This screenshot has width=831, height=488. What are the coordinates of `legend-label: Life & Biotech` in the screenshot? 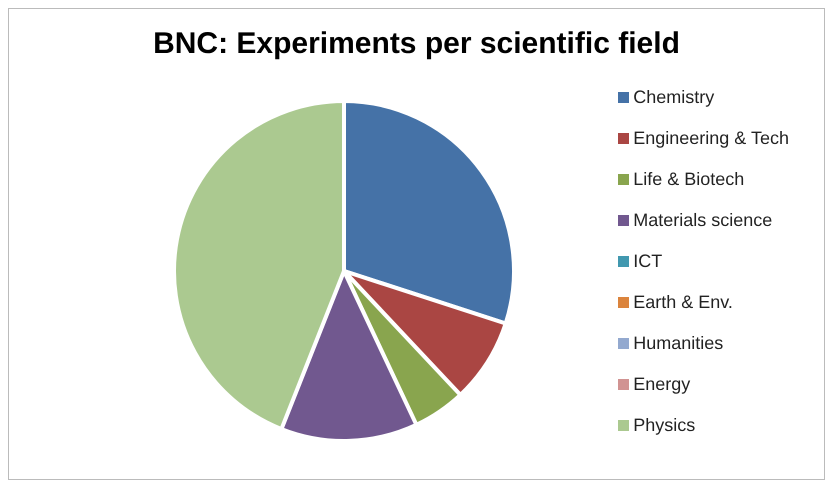 It's located at (688, 178).